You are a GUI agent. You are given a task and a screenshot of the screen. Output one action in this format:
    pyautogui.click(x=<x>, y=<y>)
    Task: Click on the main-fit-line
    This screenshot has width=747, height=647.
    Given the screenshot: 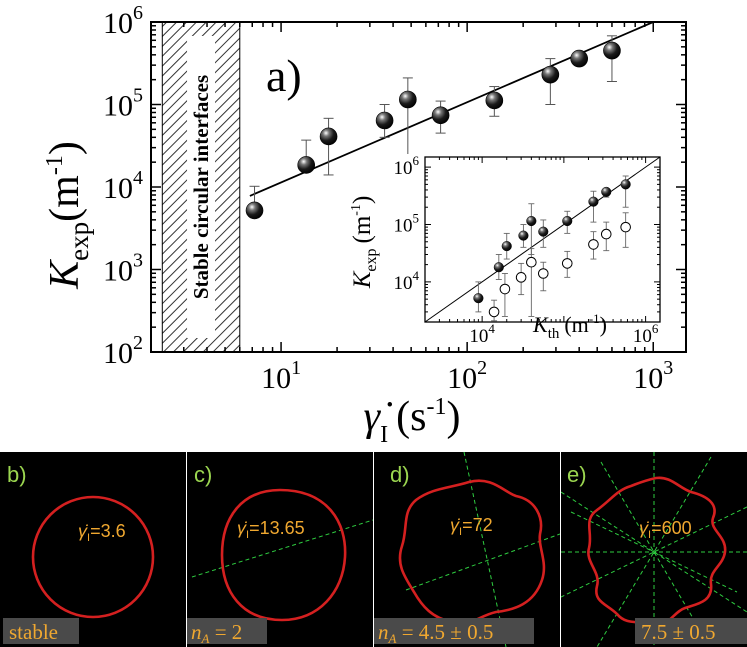 What is the action you would take?
    pyautogui.click(x=451, y=109)
    